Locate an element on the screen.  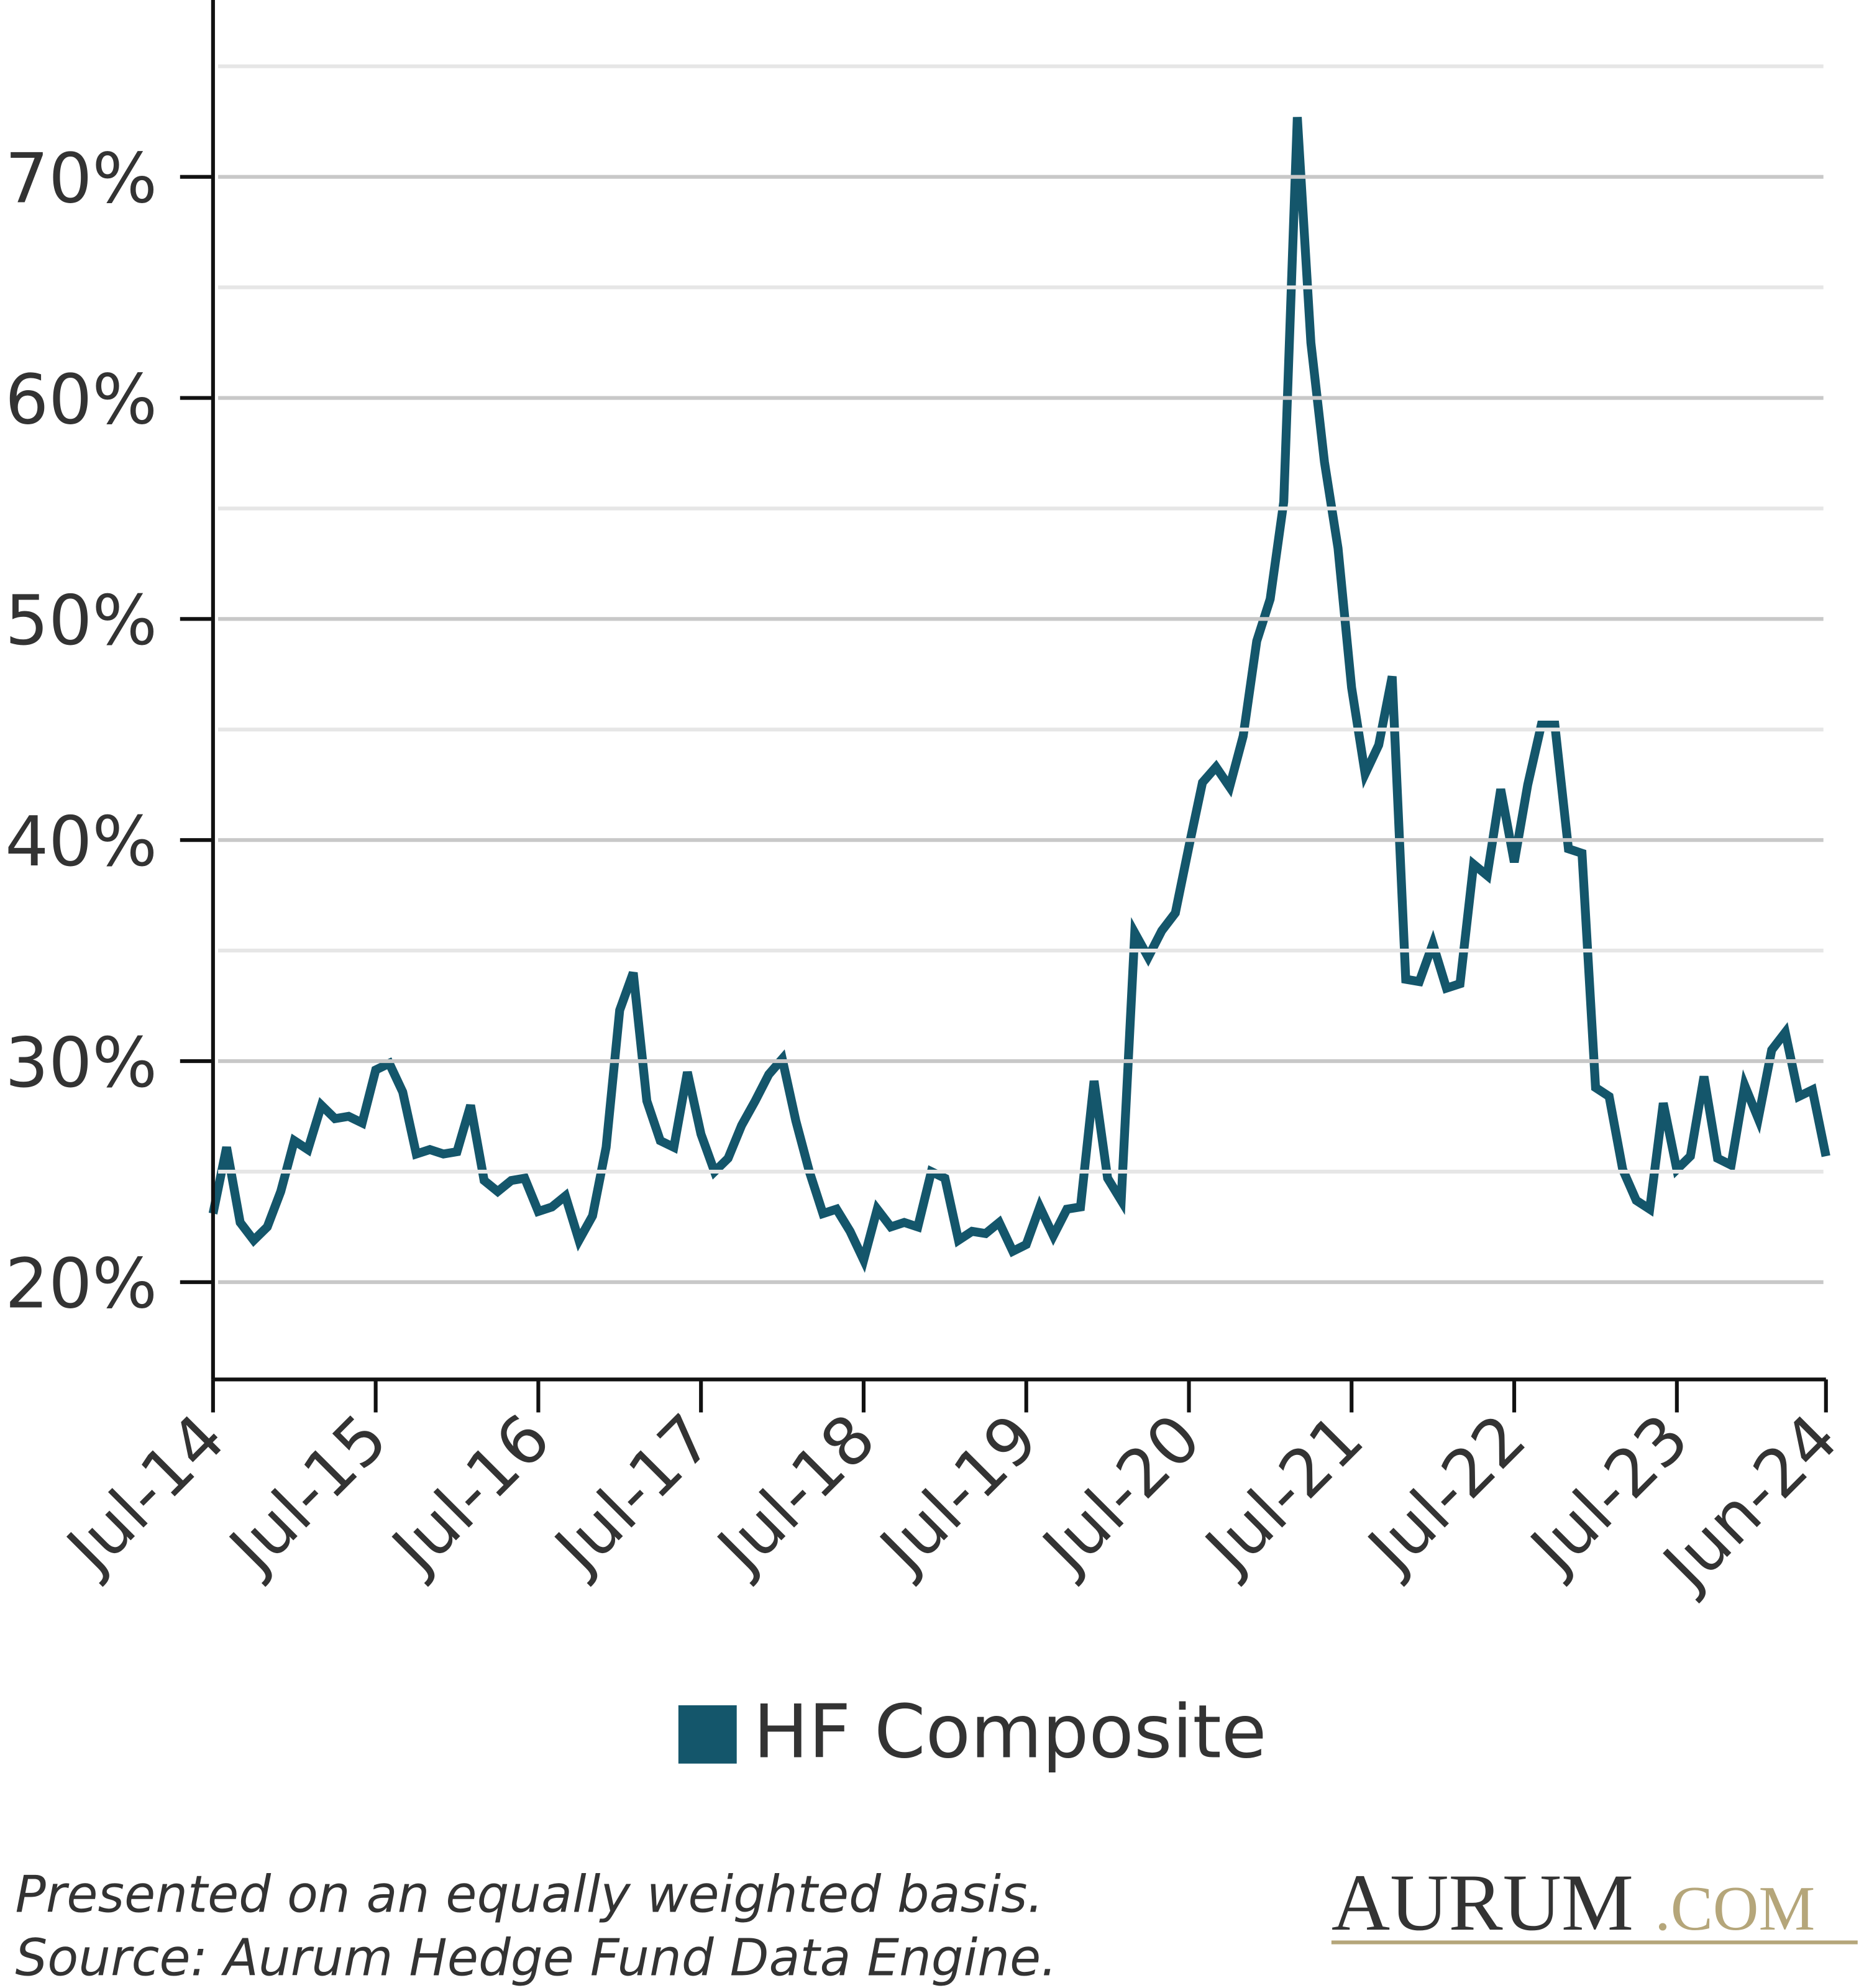
x-tick-label: Jul-16 is located at coordinates (470, 1494).